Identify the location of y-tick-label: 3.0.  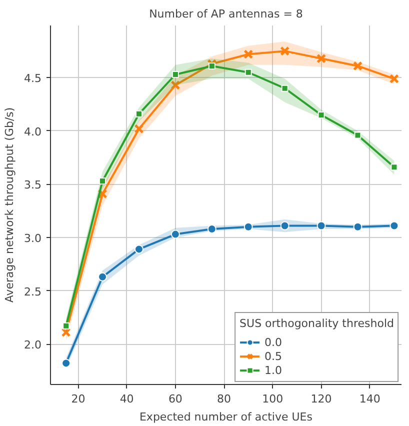
(33, 238).